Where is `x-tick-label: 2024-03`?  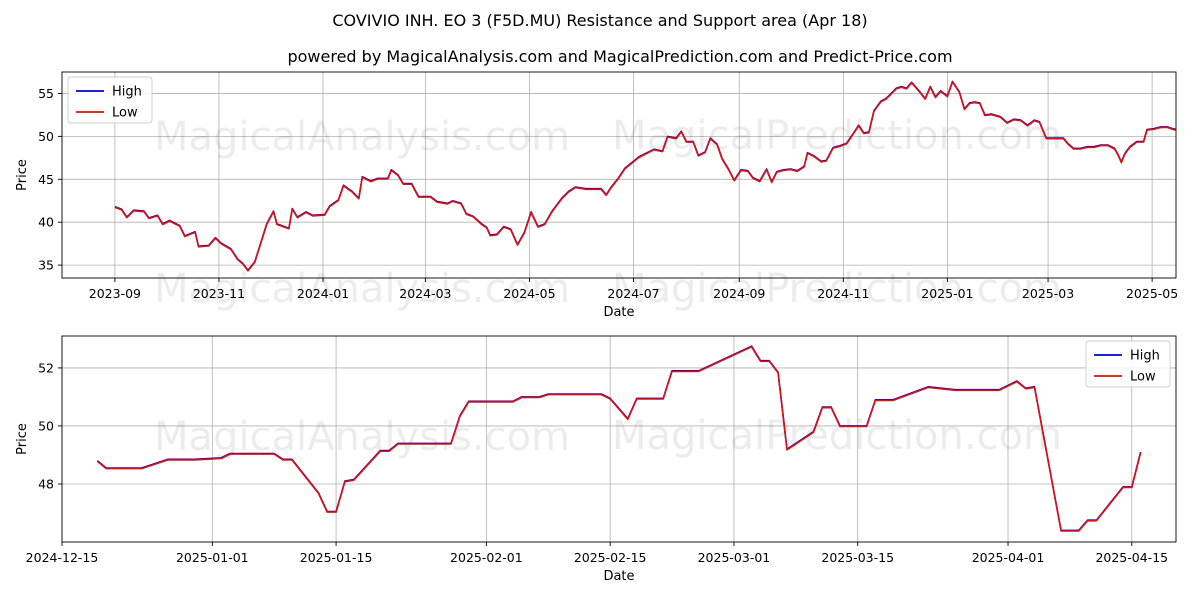
x-tick-label: 2024-03 is located at coordinates (425, 293).